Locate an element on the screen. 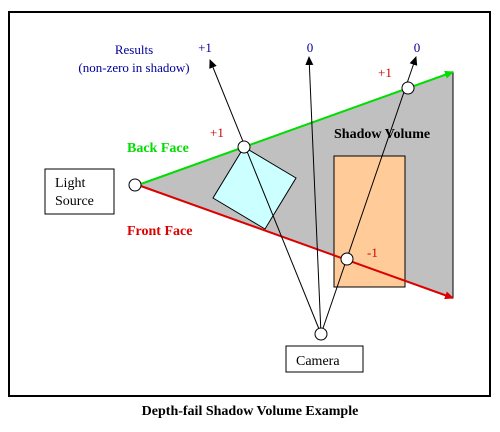 The width and height of the screenshot is (500, 432). intersection-point-front-face is located at coordinates (347, 259).